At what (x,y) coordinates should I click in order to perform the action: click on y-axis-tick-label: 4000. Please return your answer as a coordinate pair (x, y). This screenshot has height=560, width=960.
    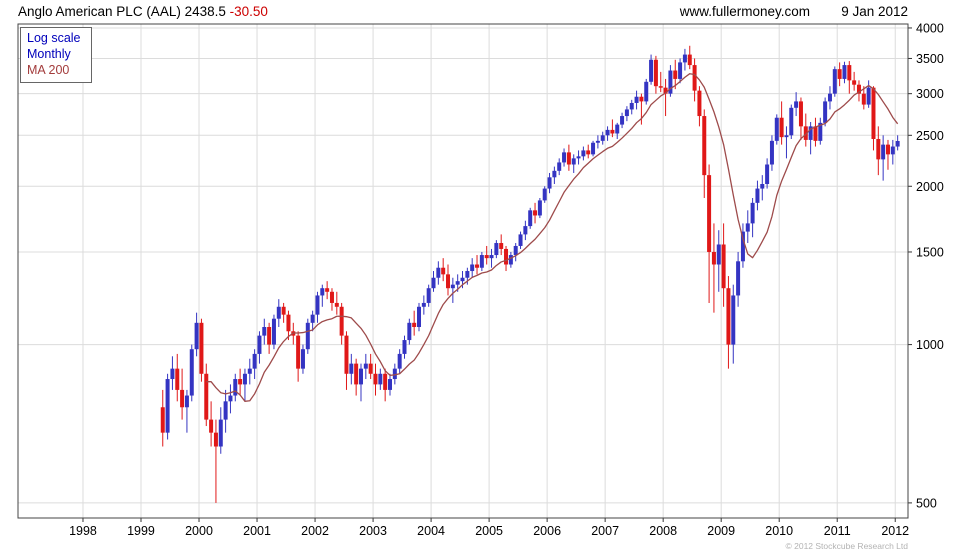
    Looking at the image, I should click on (930, 28).